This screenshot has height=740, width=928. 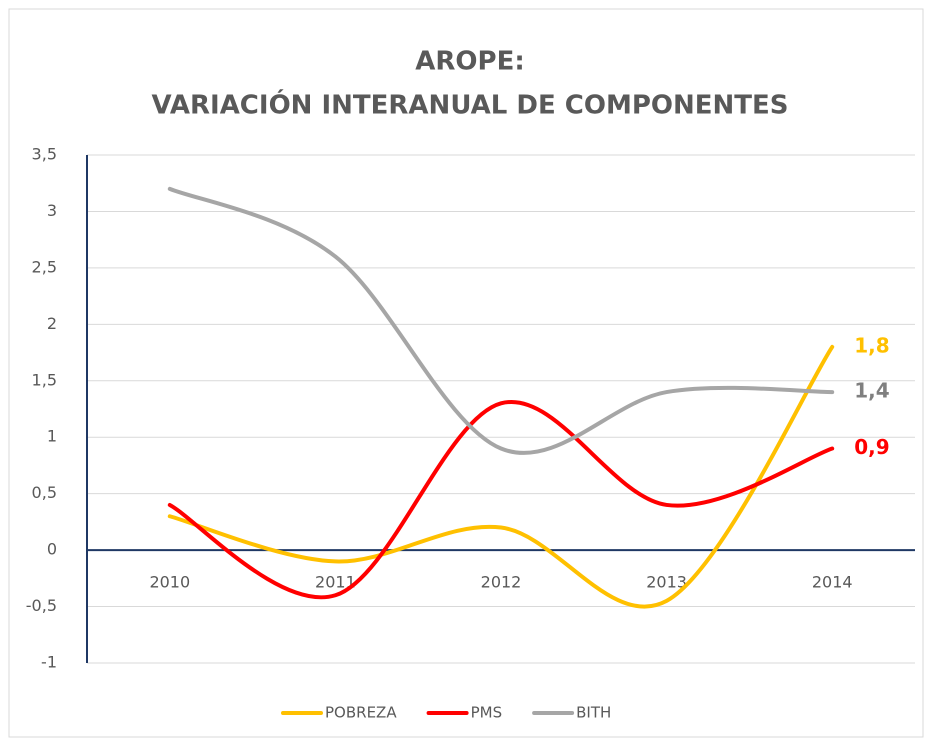 What do you see at coordinates (52, 436) in the screenshot?
I see `y-tick-label: 1` at bounding box center [52, 436].